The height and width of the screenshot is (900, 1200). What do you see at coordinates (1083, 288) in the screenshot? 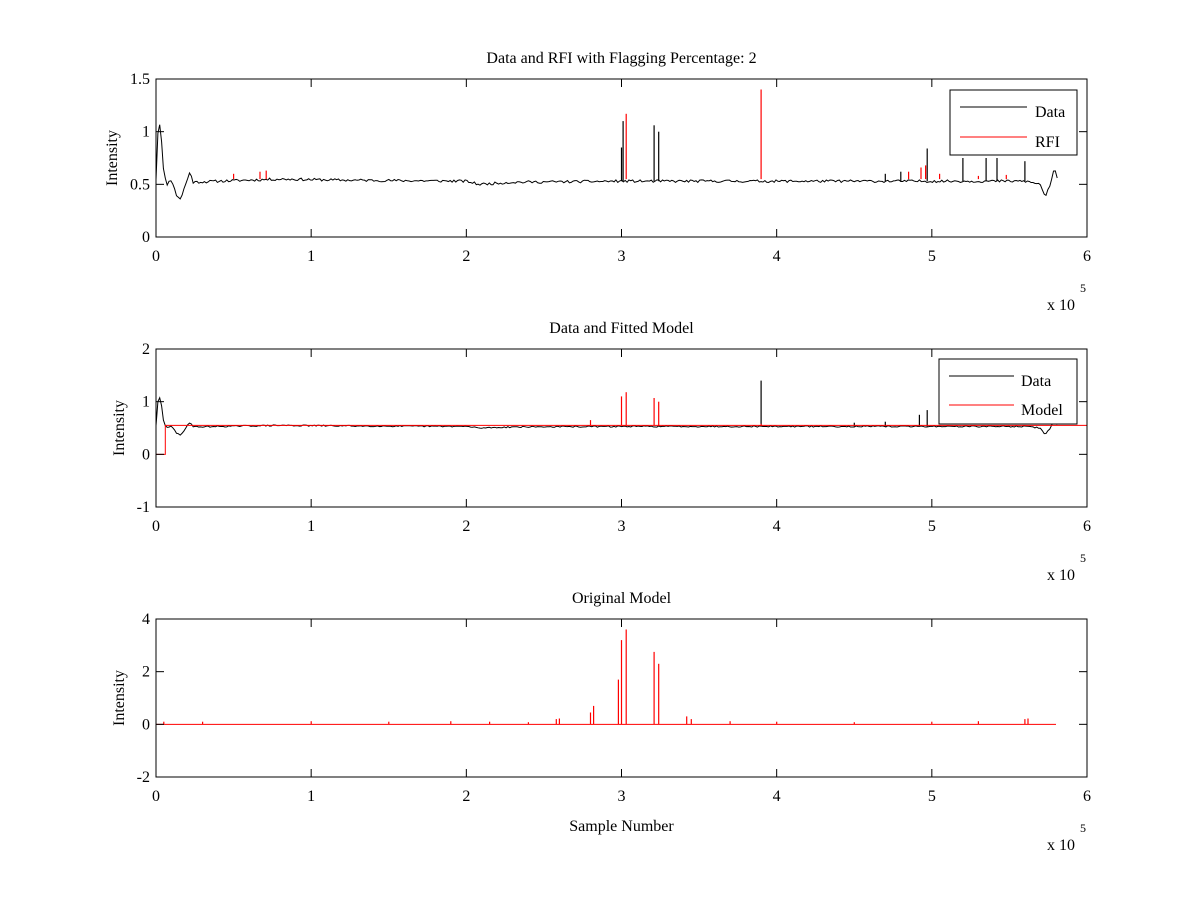
I see `panel-1-x-exponent-power: 5` at bounding box center [1083, 288].